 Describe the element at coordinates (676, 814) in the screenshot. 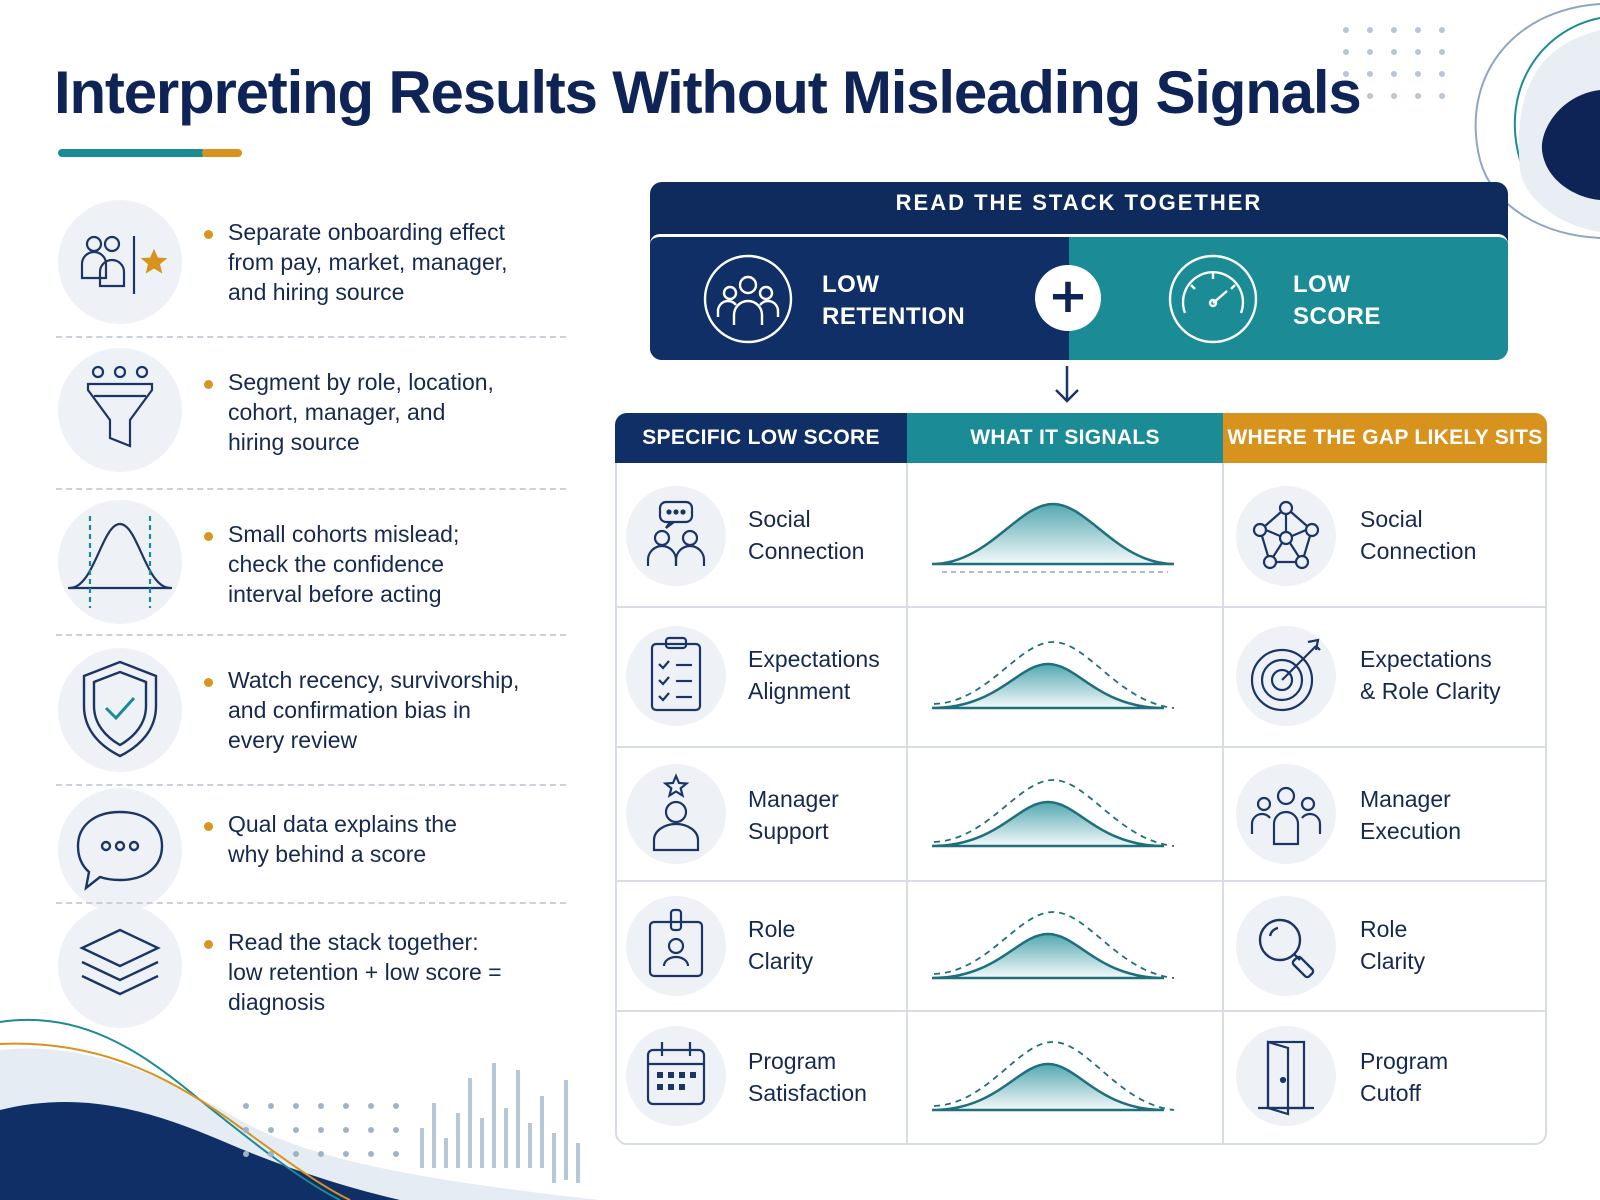

I see `person-star-icon` at that location.